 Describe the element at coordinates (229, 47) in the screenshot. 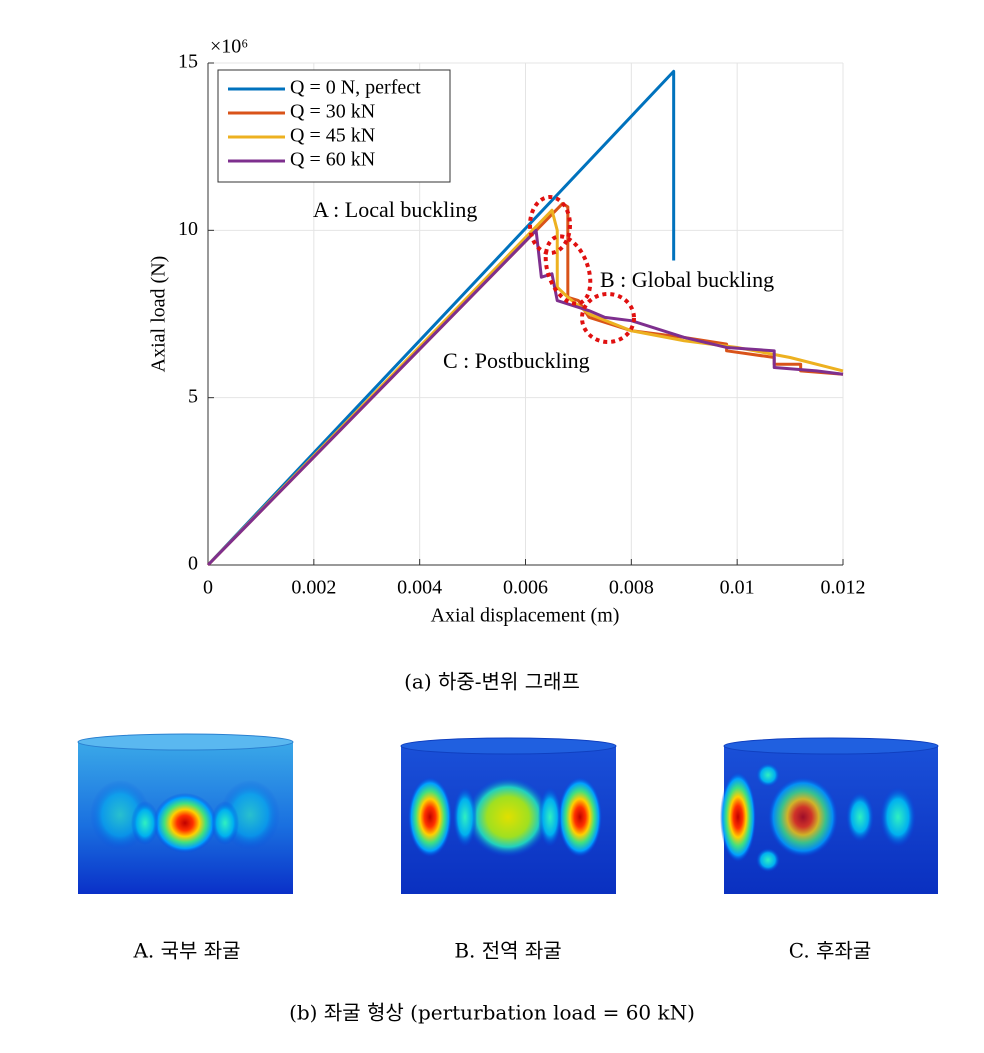

I see `y-multiplier: ×10⁶` at that location.